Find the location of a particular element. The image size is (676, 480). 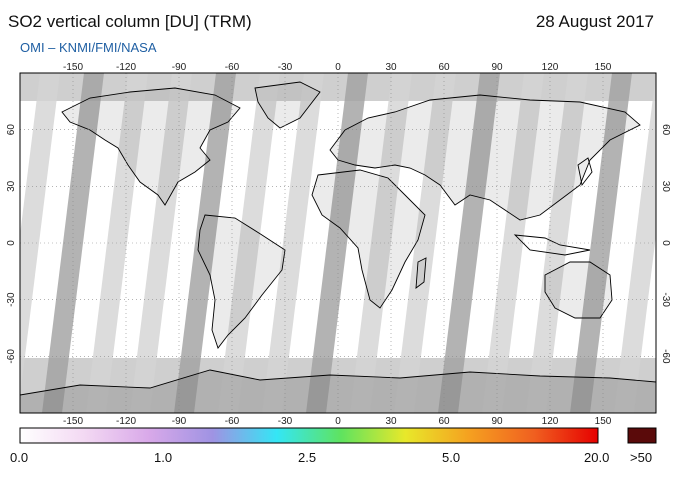

lon-tick-label-bottom: 0 is located at coordinates (338, 421).